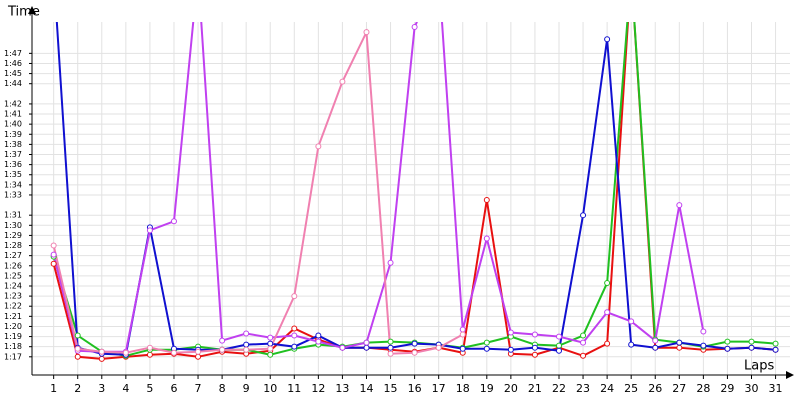 This screenshot has width=800, height=400. What do you see at coordinates (631, 388) in the screenshot?
I see `x-tick-label: 25` at bounding box center [631, 388].